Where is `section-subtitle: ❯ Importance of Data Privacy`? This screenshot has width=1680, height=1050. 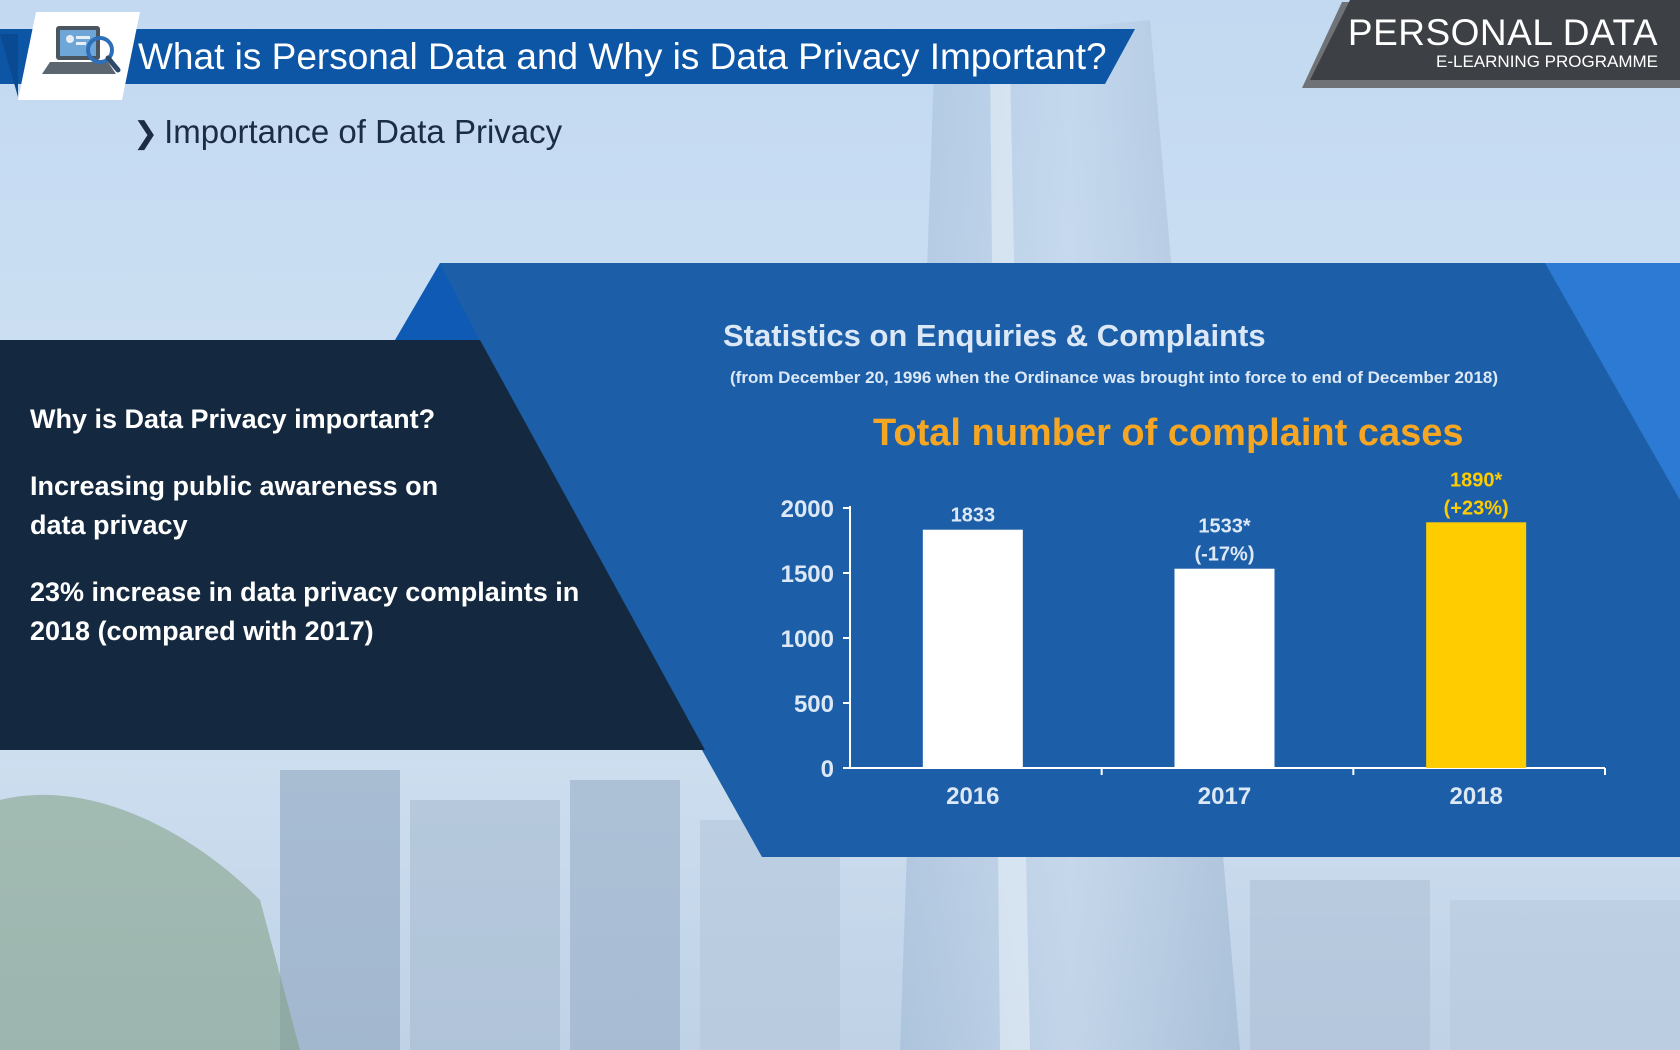
section-subtitle: ❯ Importance of Data Privacy is located at coordinates (347, 133).